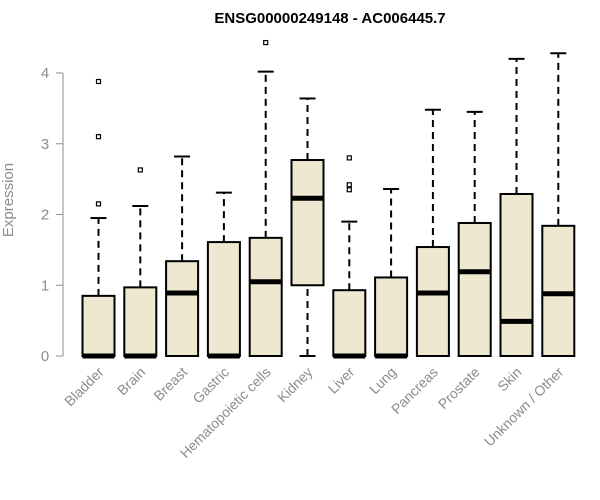  Describe the element at coordinates (182, 256) in the screenshot. I see `box-breast` at that location.